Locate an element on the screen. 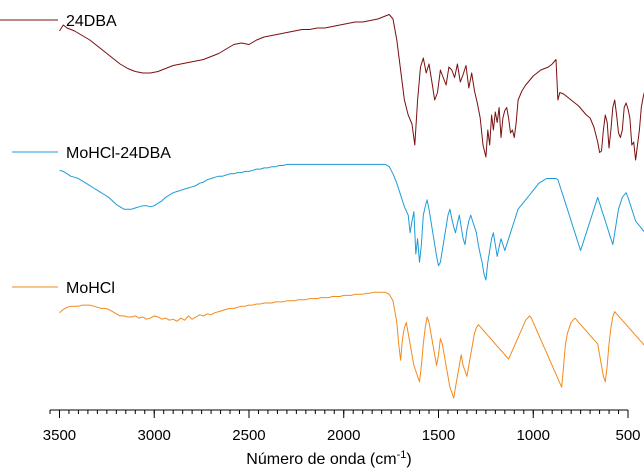  x-tick-label: 1000 is located at coordinates (533, 435).